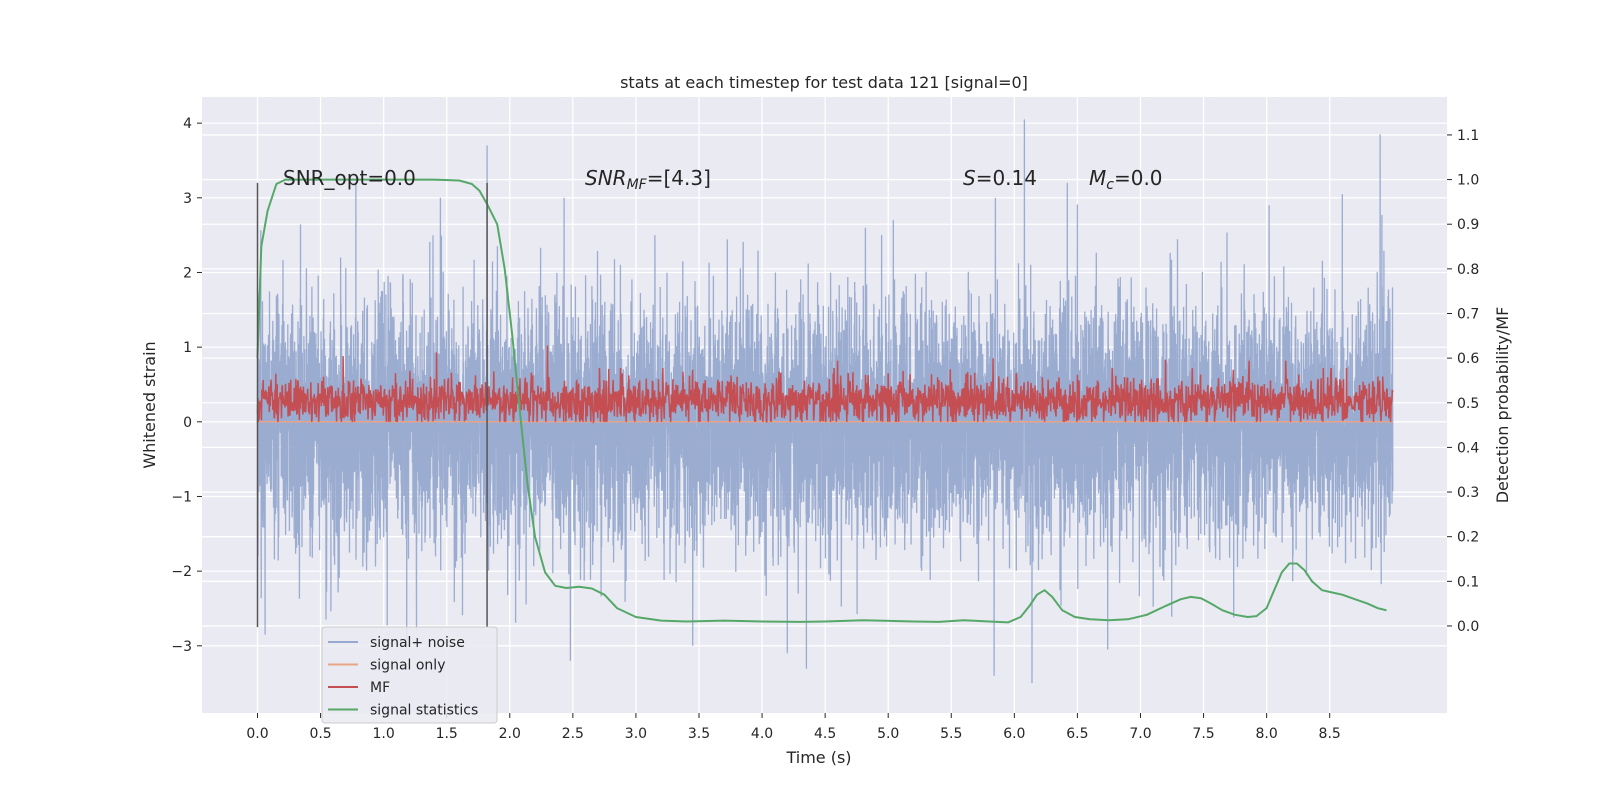 This screenshot has height=800, width=1600. What do you see at coordinates (1502, 405) in the screenshot?
I see `y2-axis-label: Detection probability/MF` at bounding box center [1502, 405].